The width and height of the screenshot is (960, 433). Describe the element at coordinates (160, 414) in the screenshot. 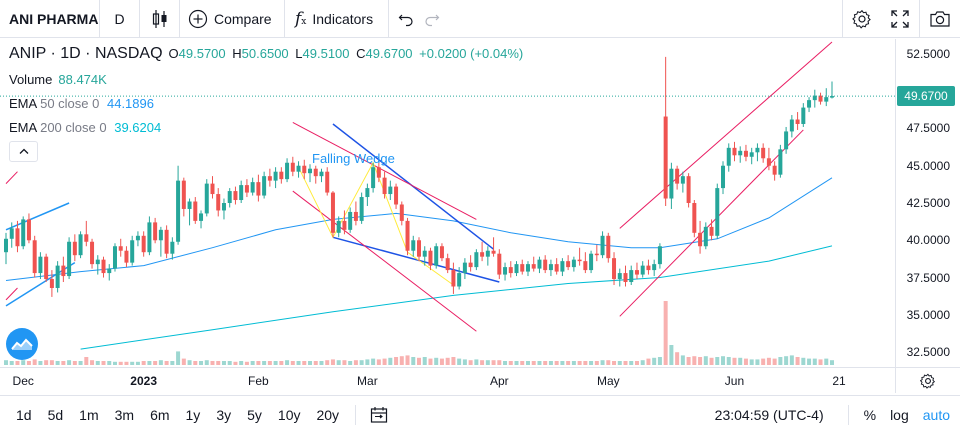

I see `range-button-6m: 6m` at that location.